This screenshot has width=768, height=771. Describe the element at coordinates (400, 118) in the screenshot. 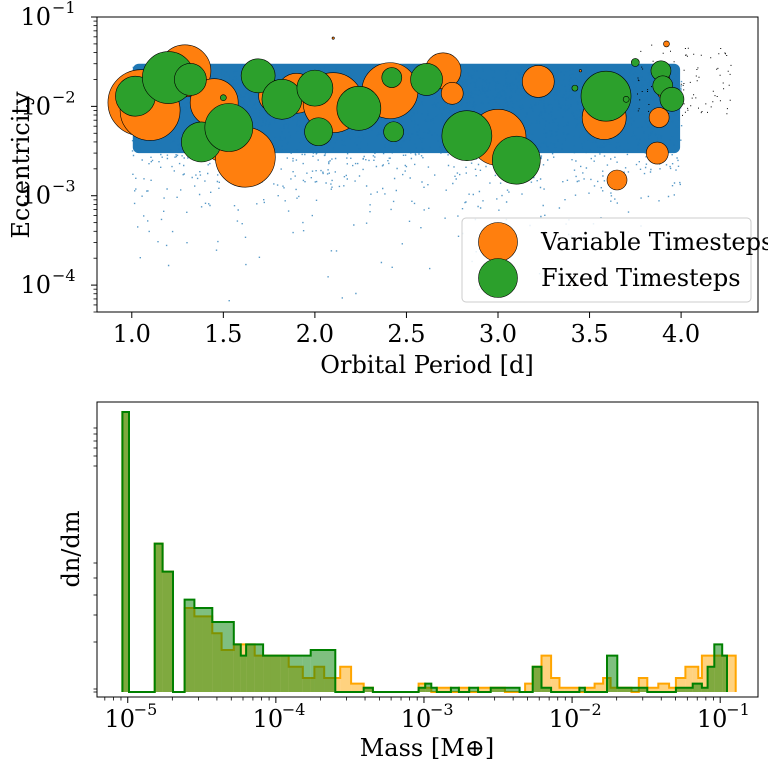

I see `series-fixed-timesteps` at that location.